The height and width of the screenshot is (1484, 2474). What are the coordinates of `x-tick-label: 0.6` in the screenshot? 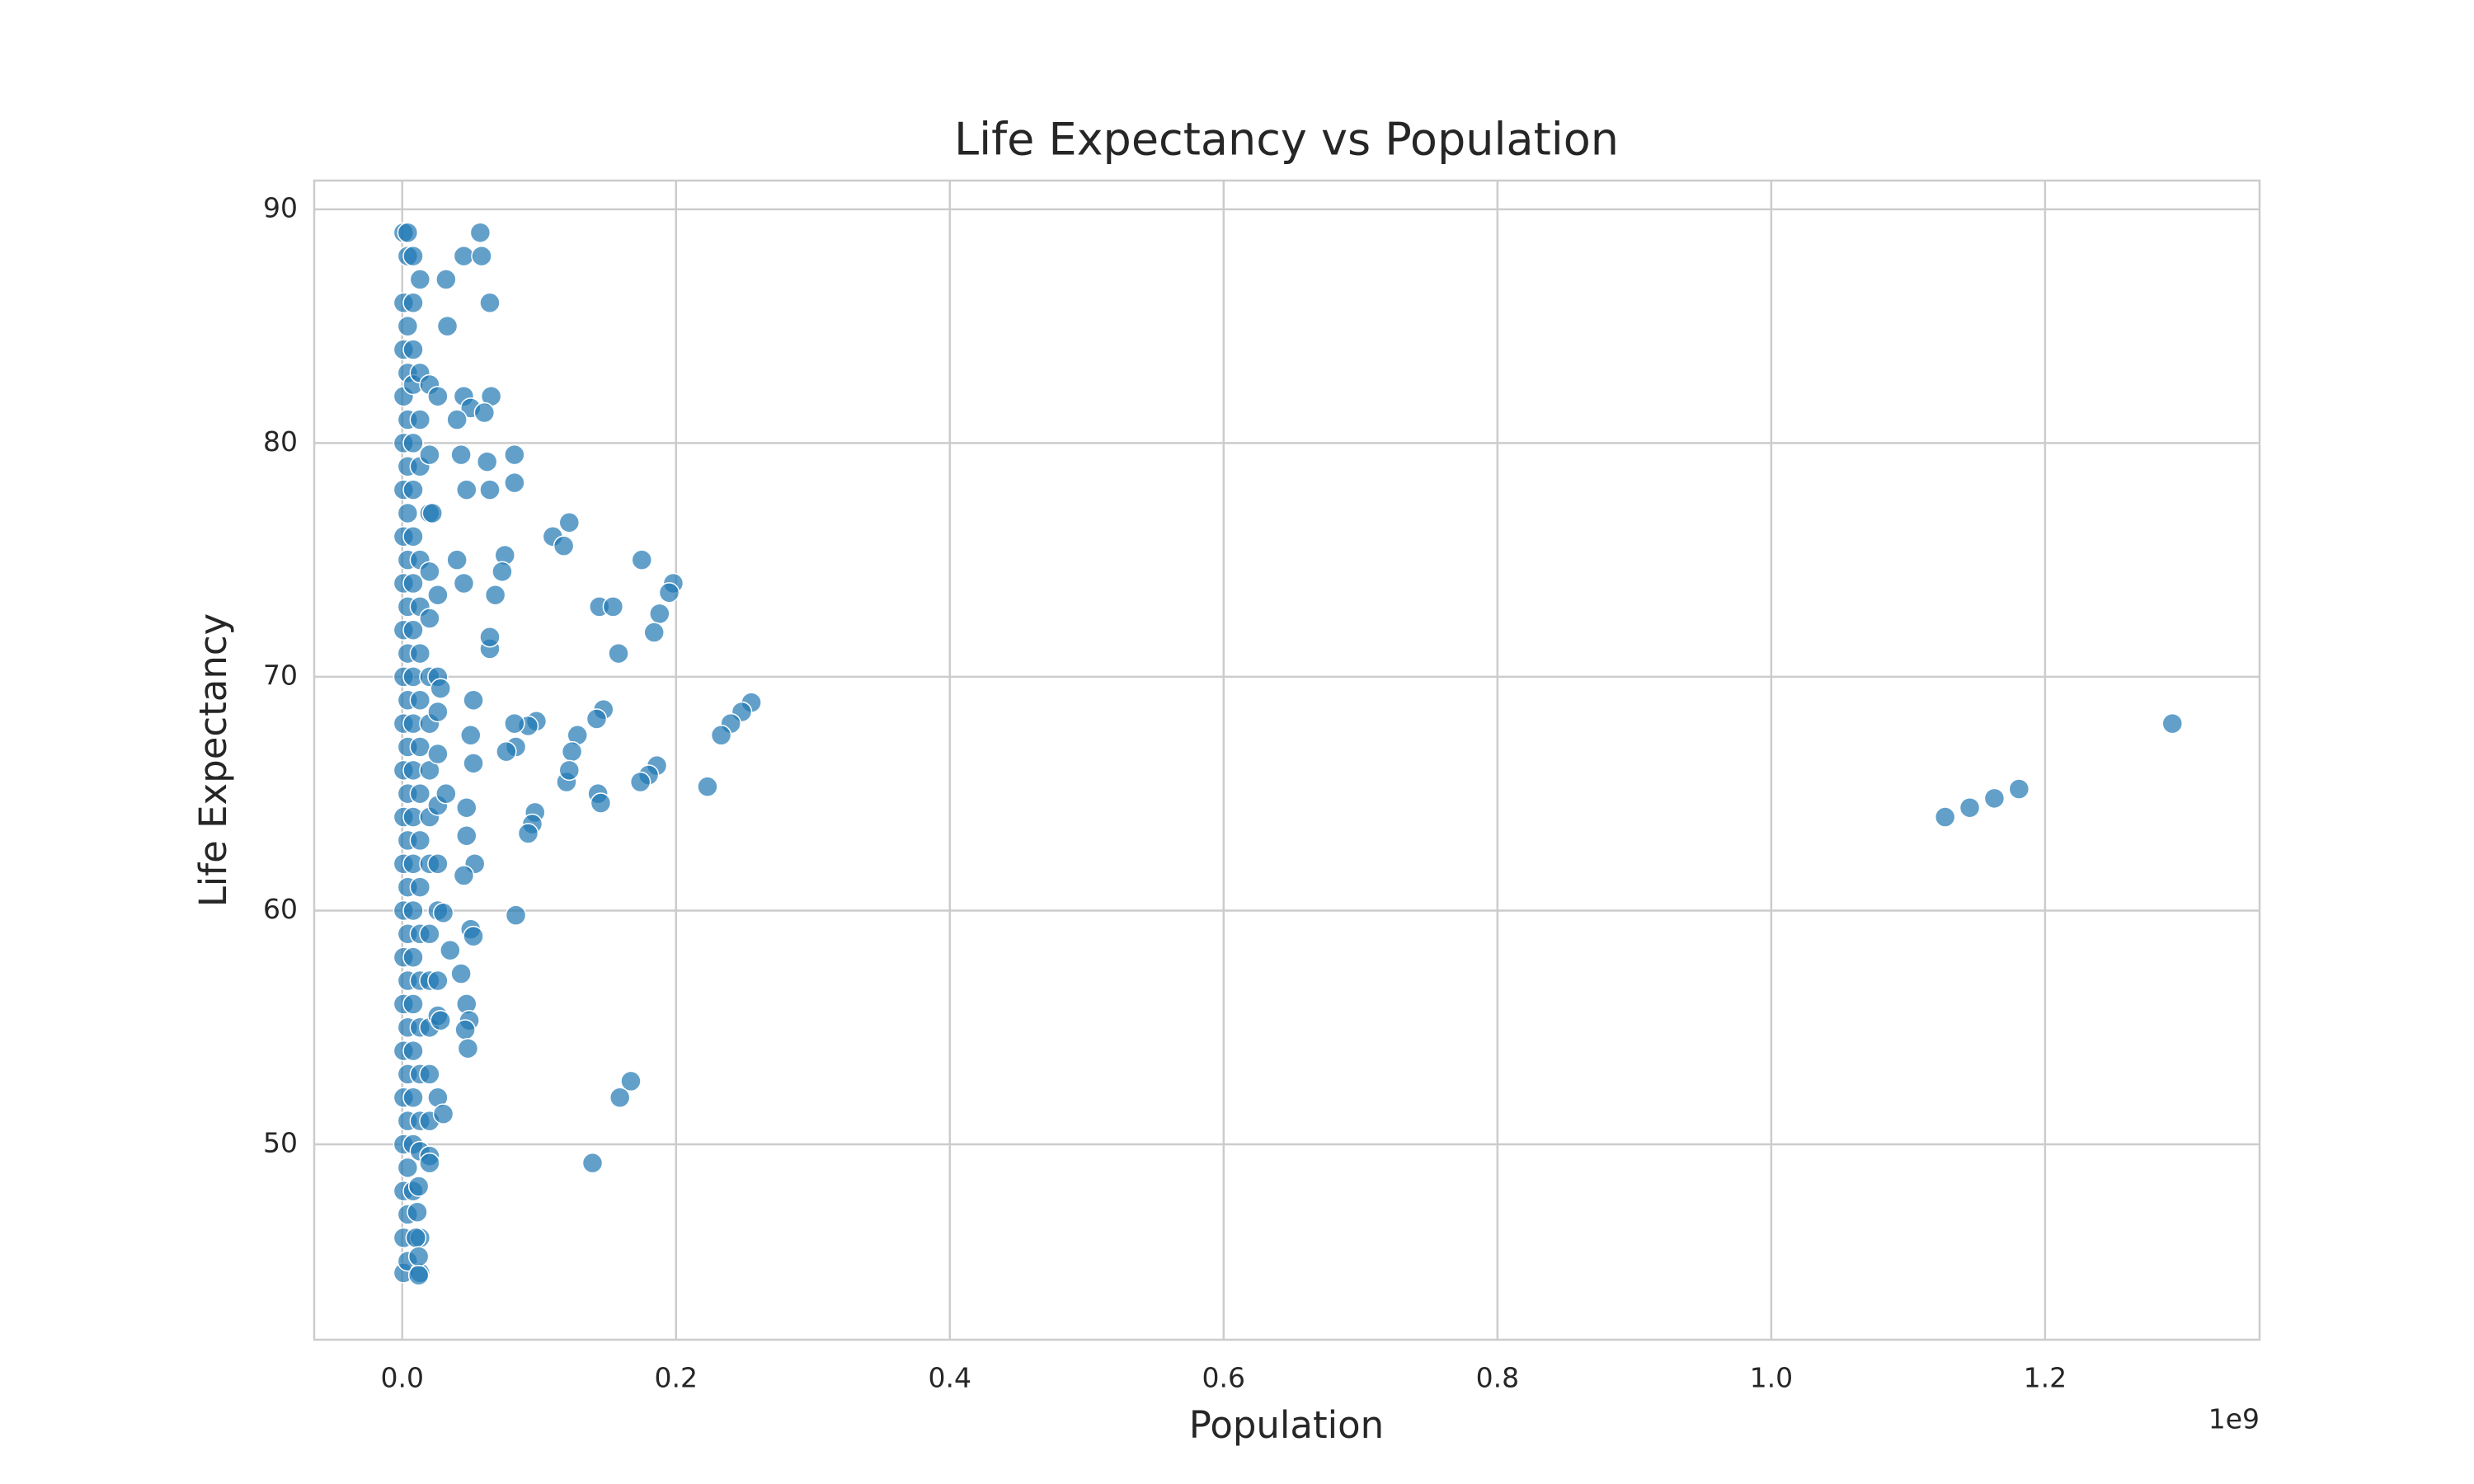 It's located at (1223, 1378).